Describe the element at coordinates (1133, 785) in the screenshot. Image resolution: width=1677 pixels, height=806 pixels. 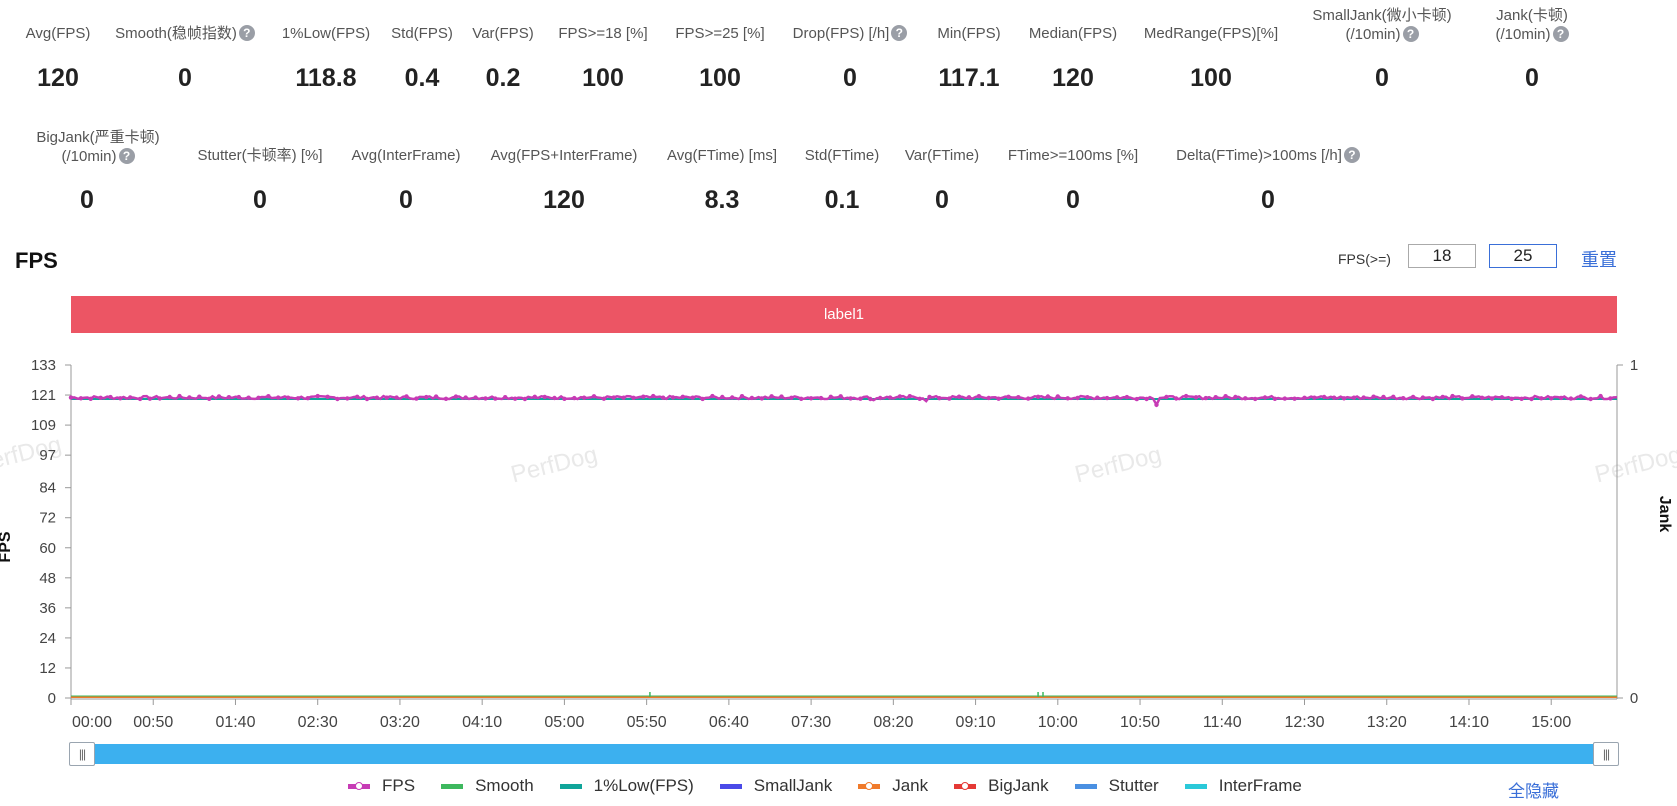
I see `legend-label: Stutter` at that location.